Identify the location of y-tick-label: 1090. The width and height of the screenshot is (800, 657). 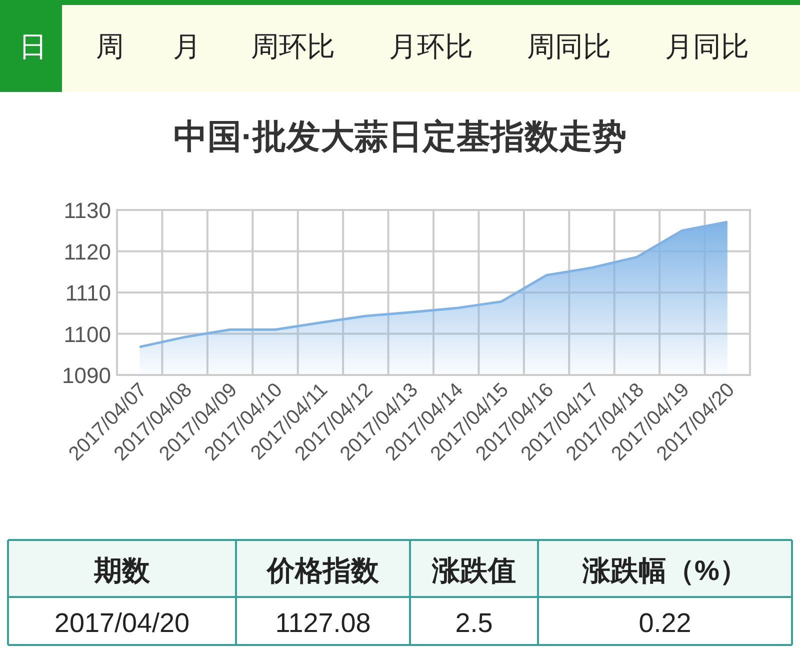
(86, 375).